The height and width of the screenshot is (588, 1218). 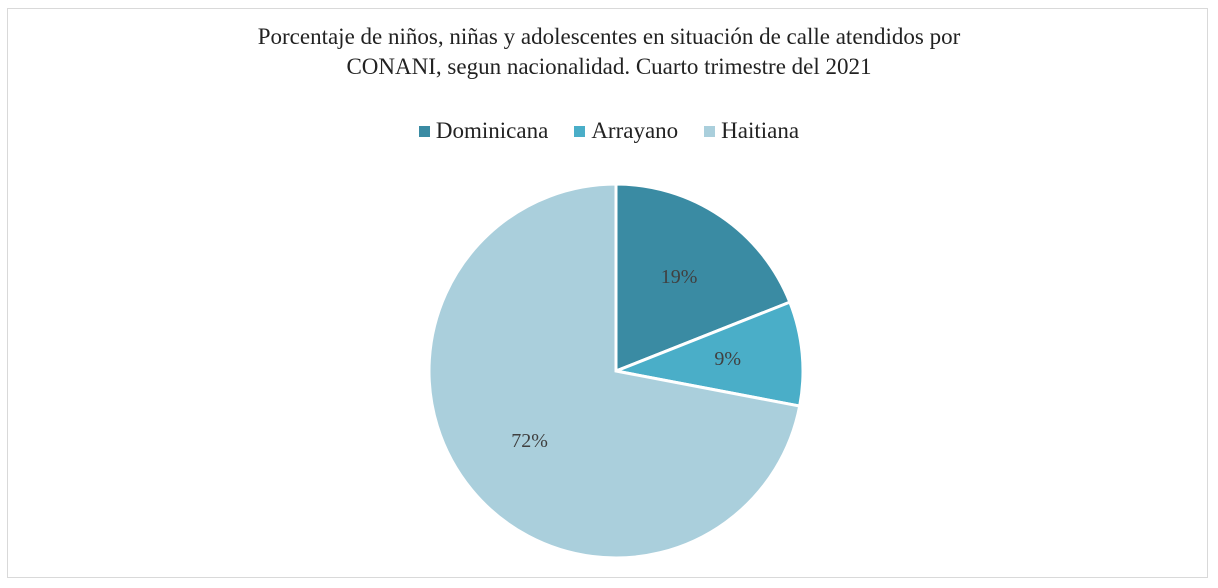 What do you see at coordinates (424, 131) in the screenshot?
I see `legend-swatch-dominicana` at bounding box center [424, 131].